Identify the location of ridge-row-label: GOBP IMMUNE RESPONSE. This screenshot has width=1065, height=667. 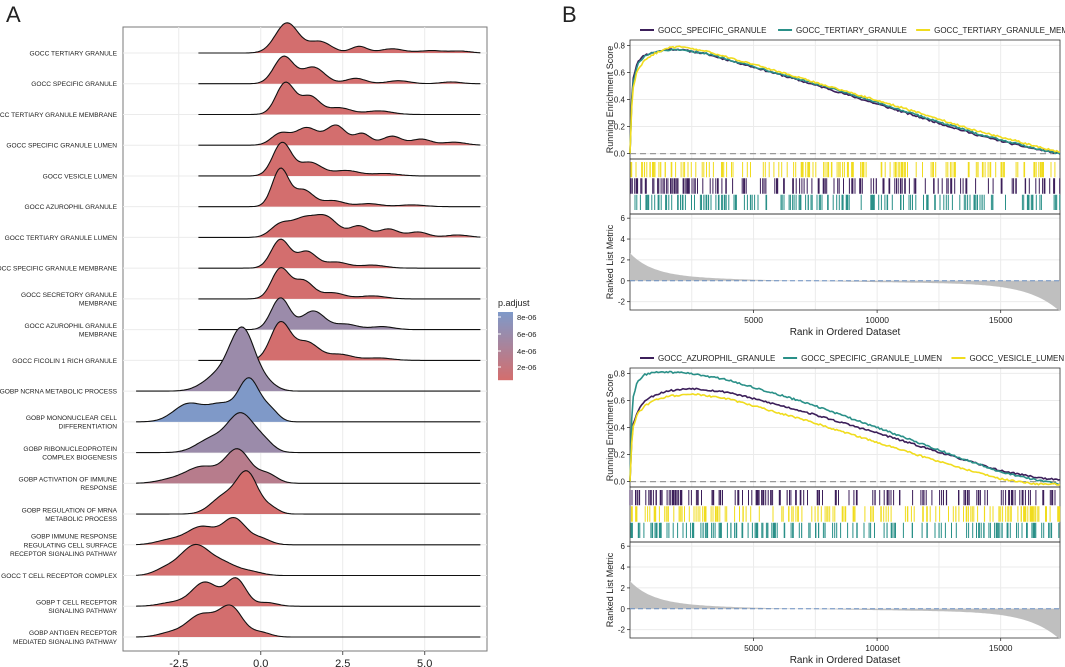
(74, 537).